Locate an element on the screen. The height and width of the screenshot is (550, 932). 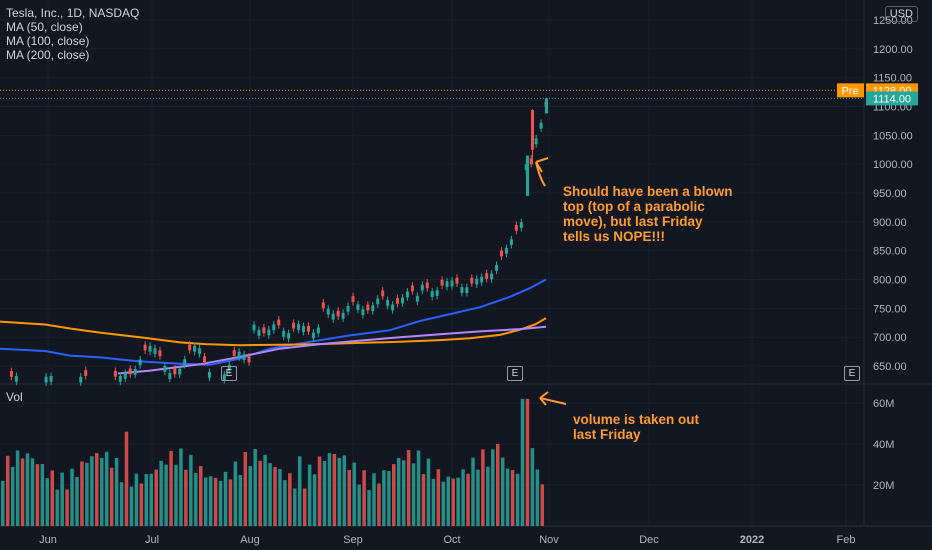
time-tick-label: Feb is located at coordinates (846, 540).